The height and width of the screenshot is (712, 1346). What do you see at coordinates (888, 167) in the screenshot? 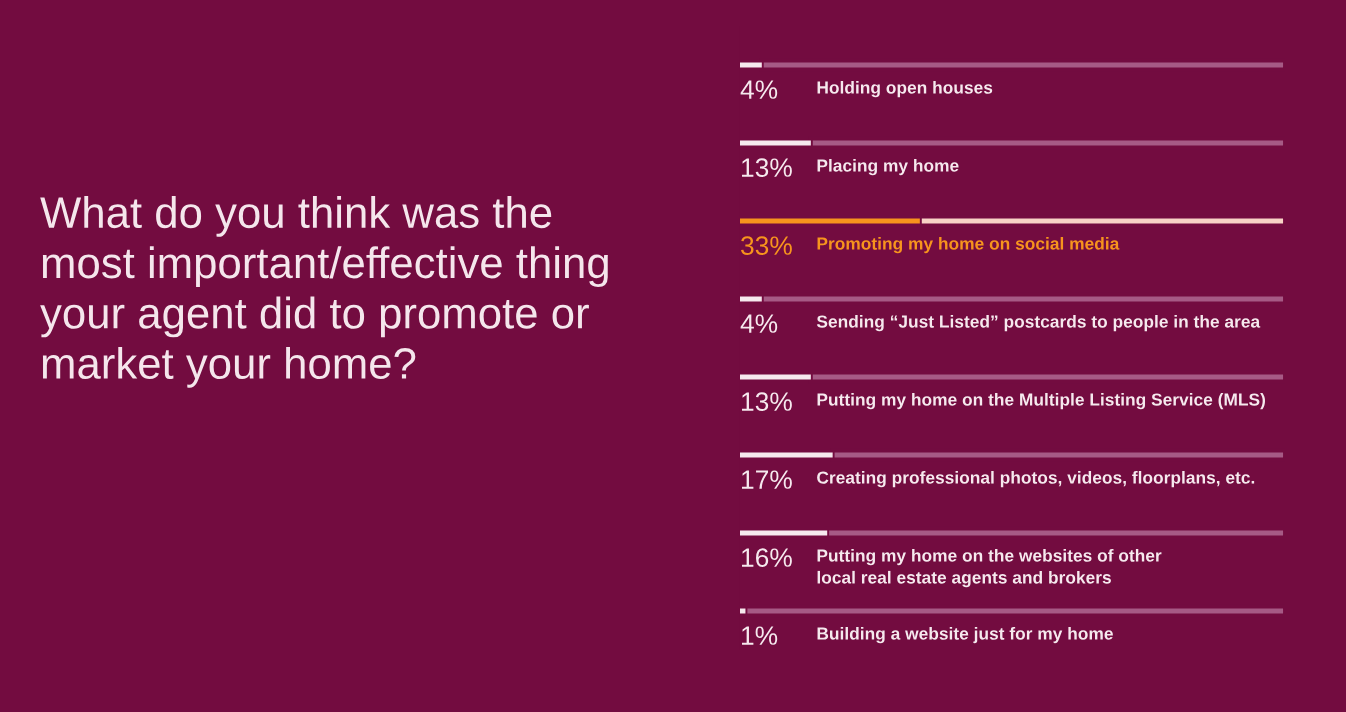
I see `y-tick-label: Placing my home` at bounding box center [888, 167].